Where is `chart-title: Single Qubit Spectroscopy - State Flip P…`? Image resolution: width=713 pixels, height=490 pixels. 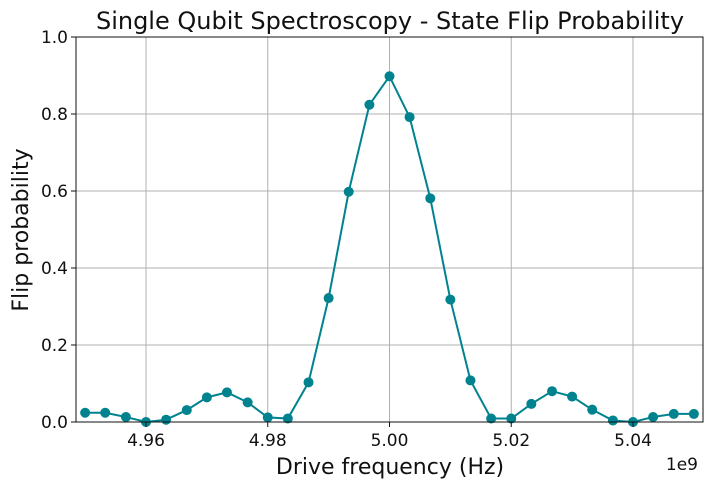 chart-title: Single Qubit Spectroscopy - State Flip P… is located at coordinates (390, 21).